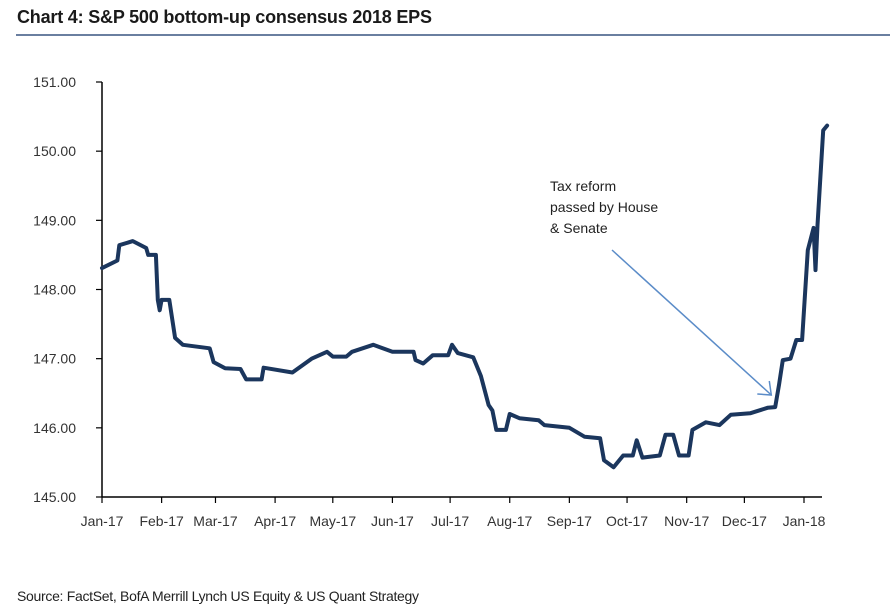 The image size is (890, 614). Describe the element at coordinates (765, 388) in the screenshot. I see `arrowhead-icon` at that location.